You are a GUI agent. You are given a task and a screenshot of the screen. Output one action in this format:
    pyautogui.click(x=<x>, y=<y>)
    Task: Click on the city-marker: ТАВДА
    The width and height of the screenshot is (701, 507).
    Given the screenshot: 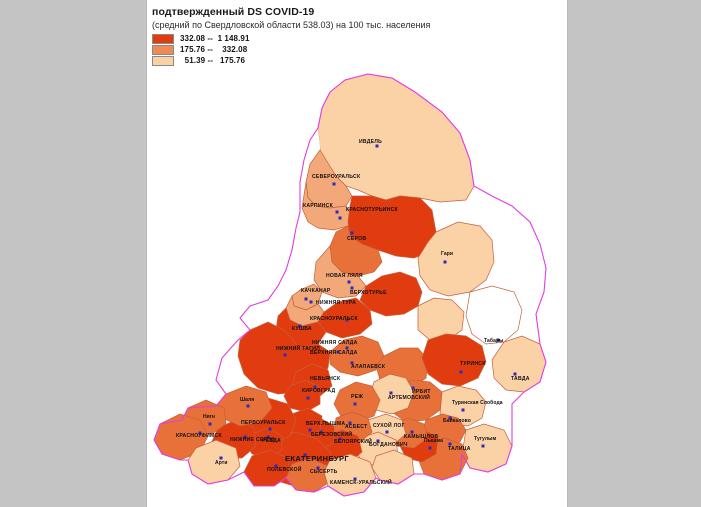 What is the action you would take?
    pyautogui.click(x=520, y=377)
    